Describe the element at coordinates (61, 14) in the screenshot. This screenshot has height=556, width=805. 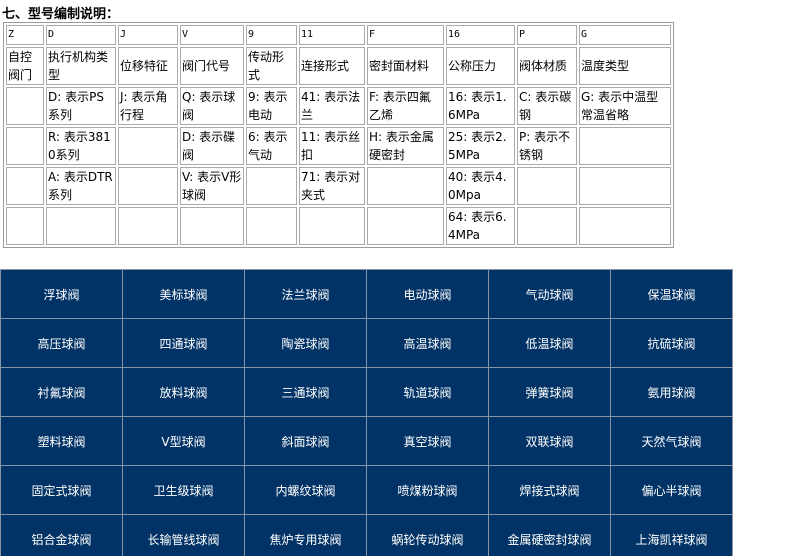
I see `section-title: 七、型号编制说明：` at that location.